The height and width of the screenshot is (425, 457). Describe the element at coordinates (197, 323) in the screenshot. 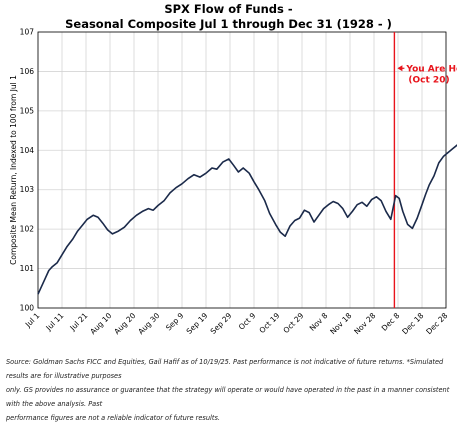

I see `x-tick-label: Sep 19` at that location.